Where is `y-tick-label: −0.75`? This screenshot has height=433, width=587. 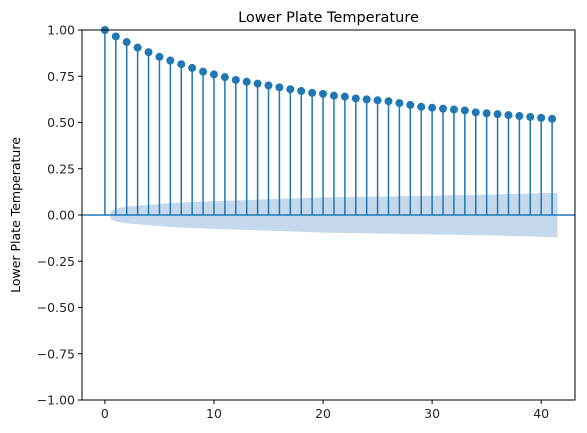 y-tick-label: −0.75 is located at coordinates (56, 353).